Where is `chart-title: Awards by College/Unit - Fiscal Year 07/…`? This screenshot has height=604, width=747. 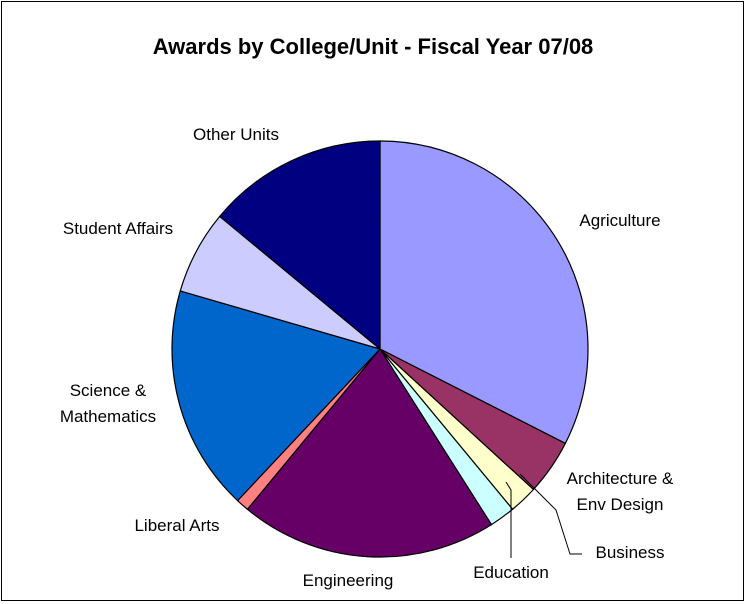 chart-title: Awards by College/Unit - Fiscal Year 07/… is located at coordinates (373, 46).